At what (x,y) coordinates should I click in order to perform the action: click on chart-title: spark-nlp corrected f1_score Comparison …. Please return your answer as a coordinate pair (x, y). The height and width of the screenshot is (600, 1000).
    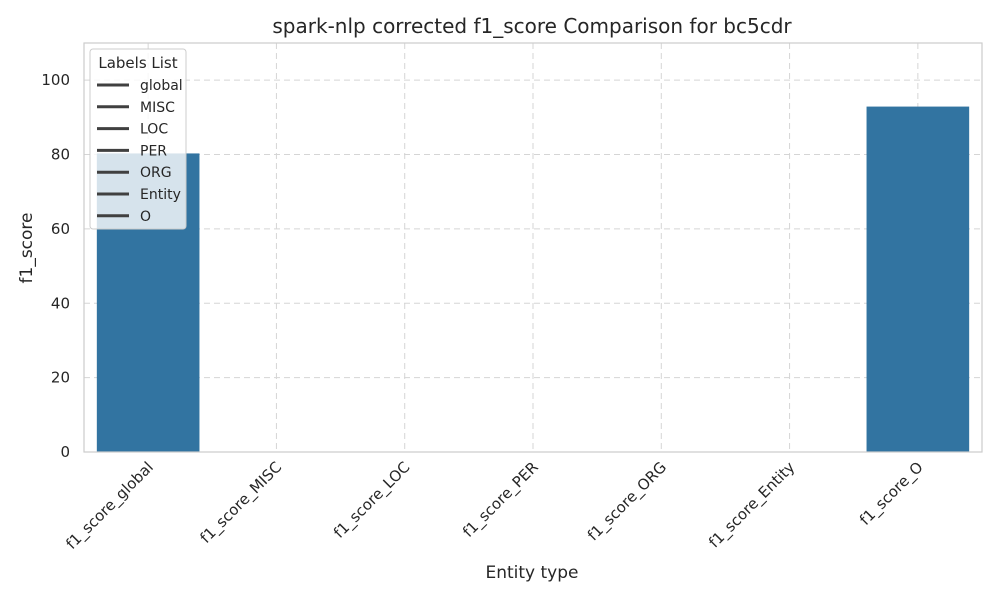
    Looking at the image, I should click on (532, 26).